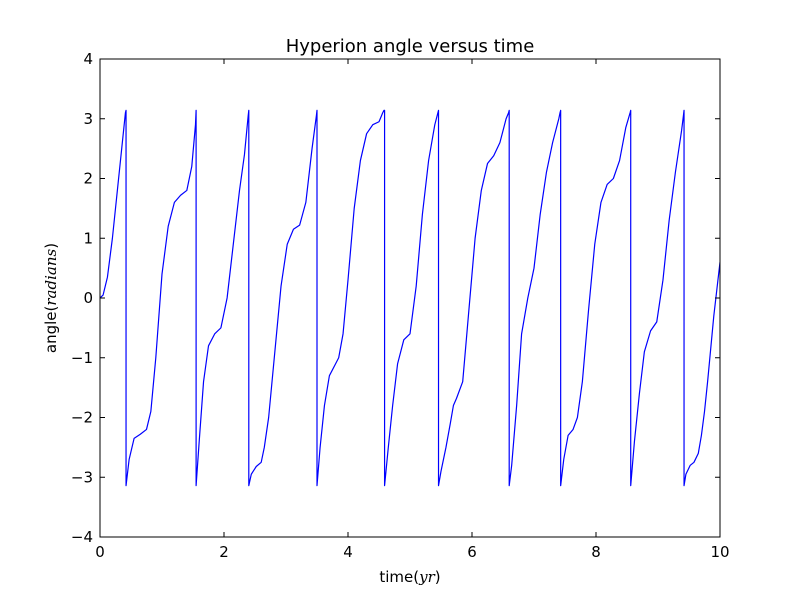 The image size is (800, 596). What do you see at coordinates (88, 59) in the screenshot?
I see `y-tick-label: 4` at bounding box center [88, 59].